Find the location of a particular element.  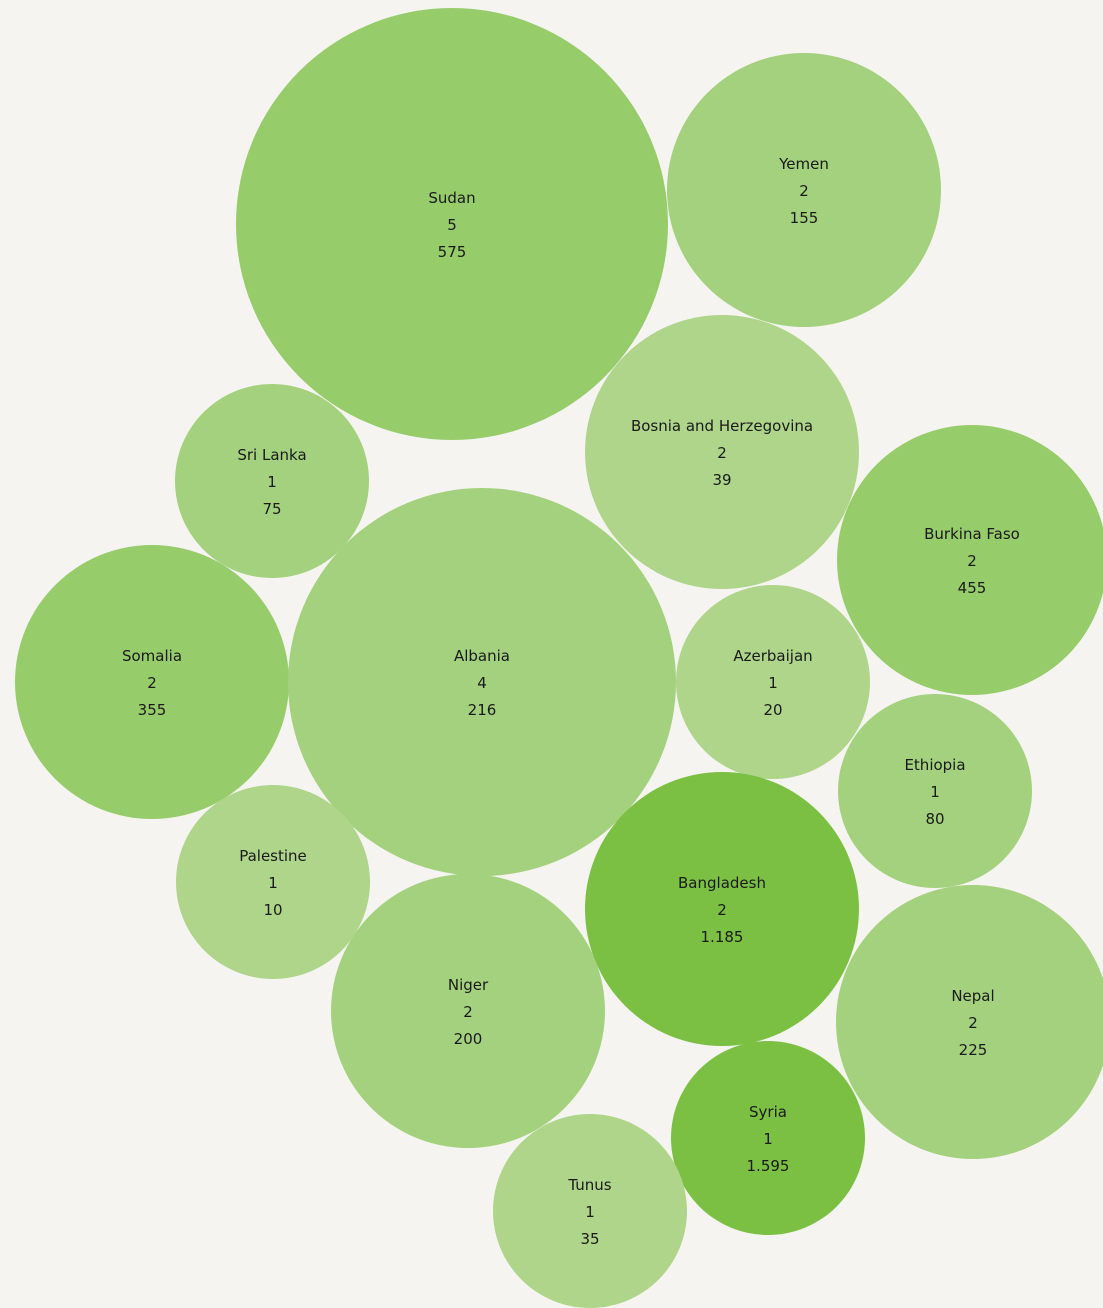

bubble-label-sudan: Sudan 5 575 is located at coordinates (451, 225).